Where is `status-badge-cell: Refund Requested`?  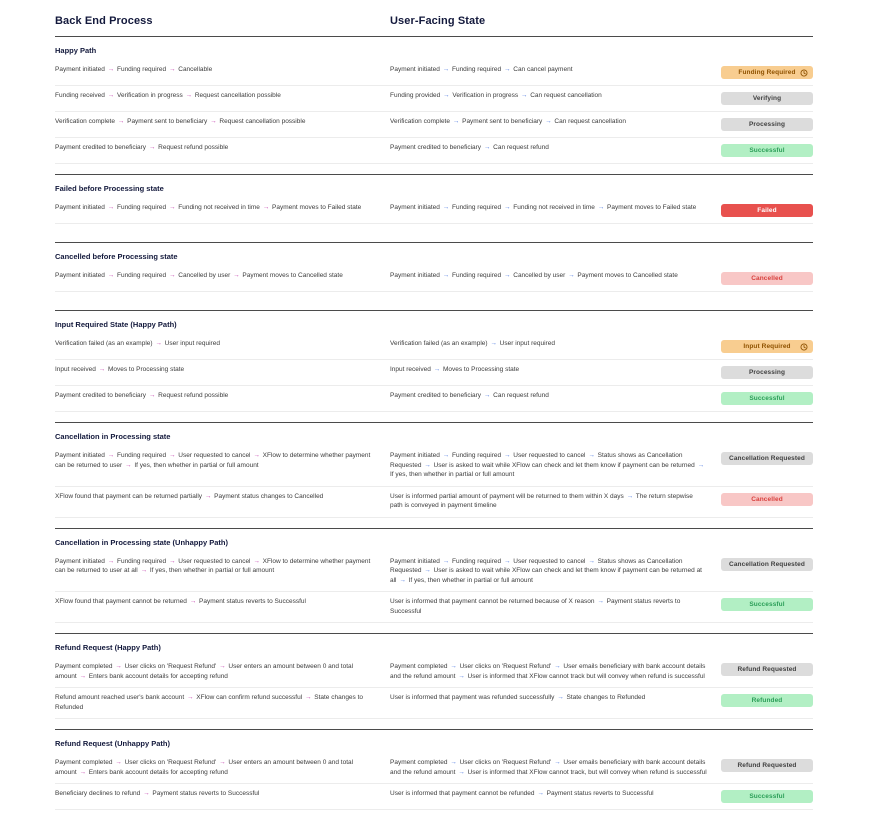 status-badge-cell: Refund Requested is located at coordinates (767, 669).